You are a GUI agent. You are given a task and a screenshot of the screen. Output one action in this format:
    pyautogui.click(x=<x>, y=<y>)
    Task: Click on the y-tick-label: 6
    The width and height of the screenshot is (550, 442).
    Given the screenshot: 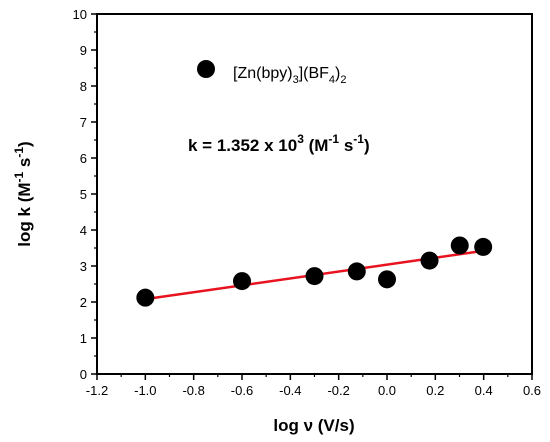 What is the action you would take?
    pyautogui.click(x=83, y=158)
    